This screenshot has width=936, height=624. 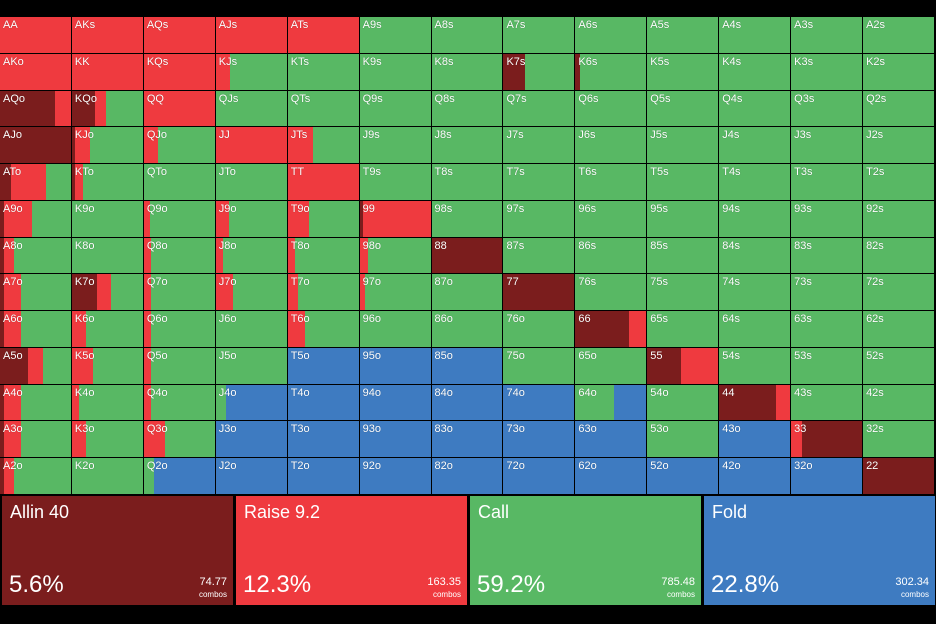 What do you see at coordinates (467, 255) in the screenshot?
I see `hand-cell: 88` at bounding box center [467, 255].